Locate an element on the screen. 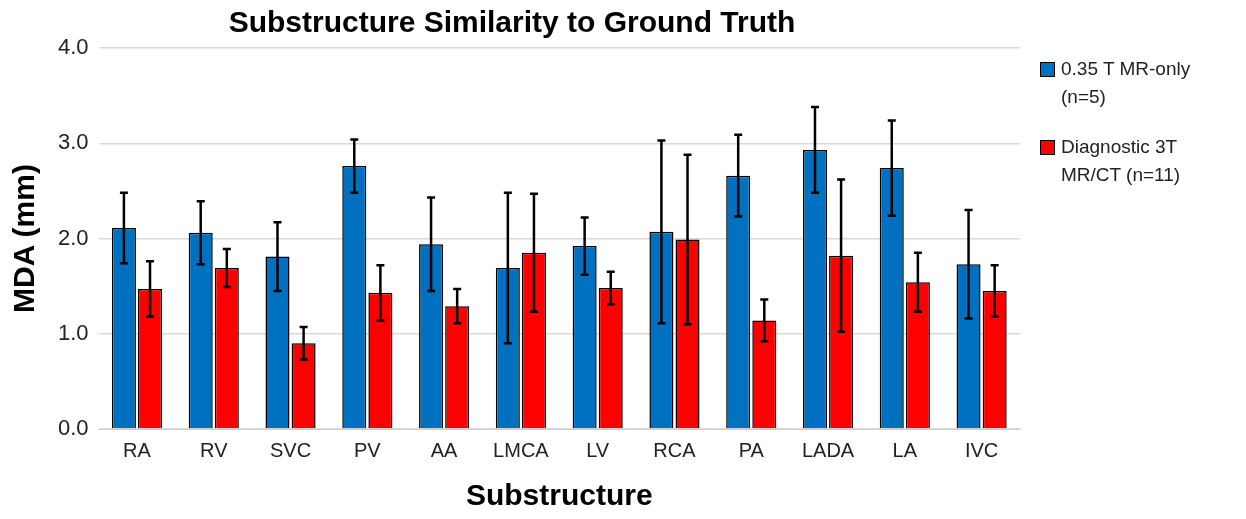 The image size is (1246, 519). x-tick-label: RCA is located at coordinates (675, 449).